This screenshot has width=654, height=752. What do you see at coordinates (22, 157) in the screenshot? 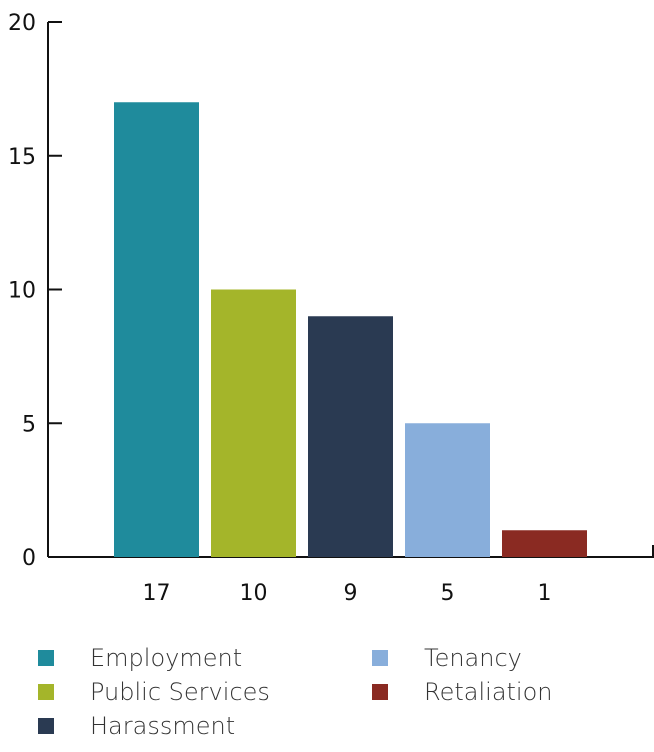
I see `y-tick-label: 15` at bounding box center [22, 157].